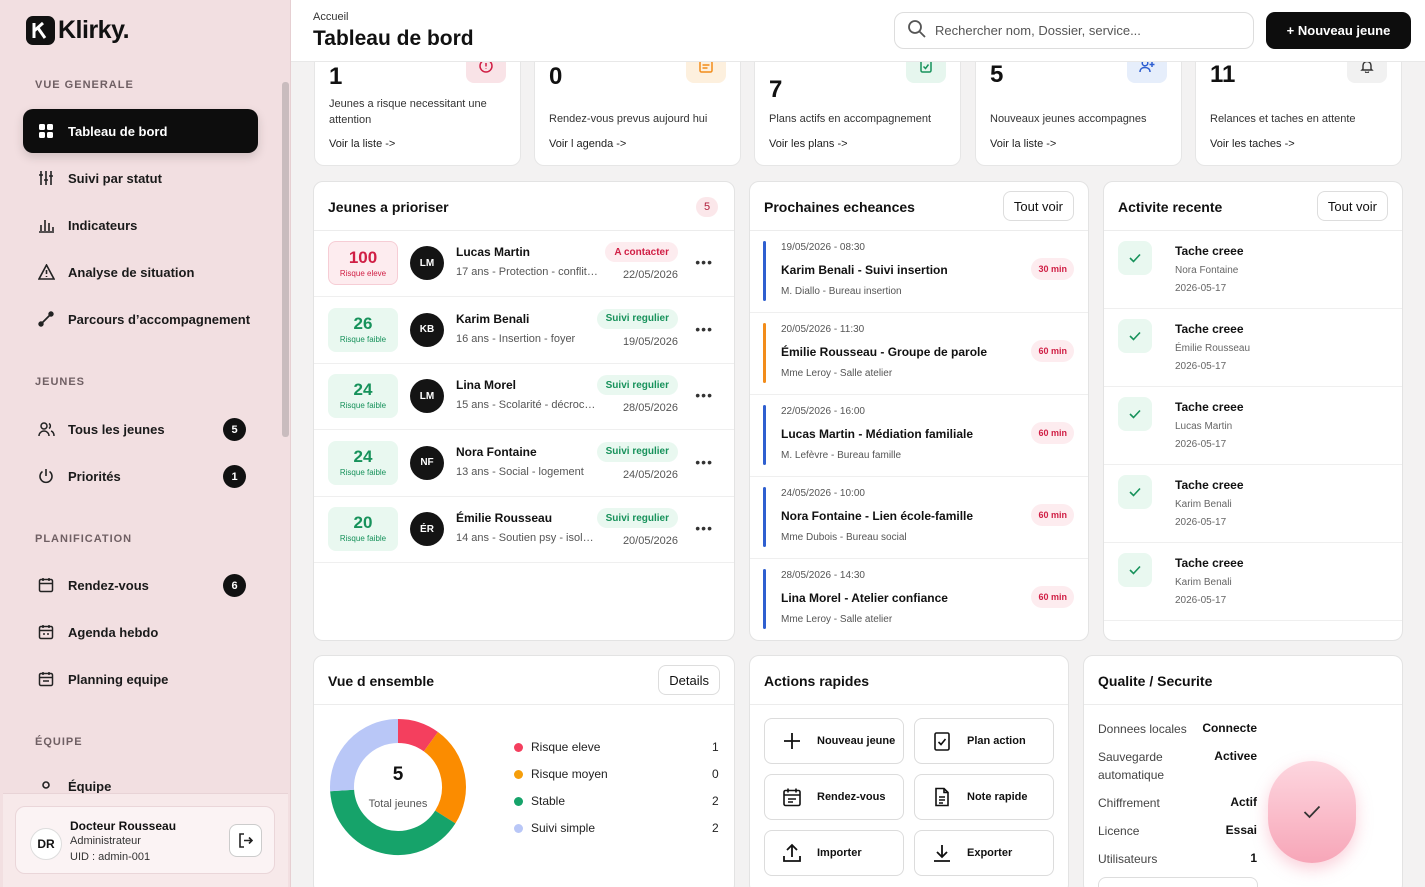  I want to click on sidebar-item-agenda-hebdo: Agenda hebdo, so click(140, 632).